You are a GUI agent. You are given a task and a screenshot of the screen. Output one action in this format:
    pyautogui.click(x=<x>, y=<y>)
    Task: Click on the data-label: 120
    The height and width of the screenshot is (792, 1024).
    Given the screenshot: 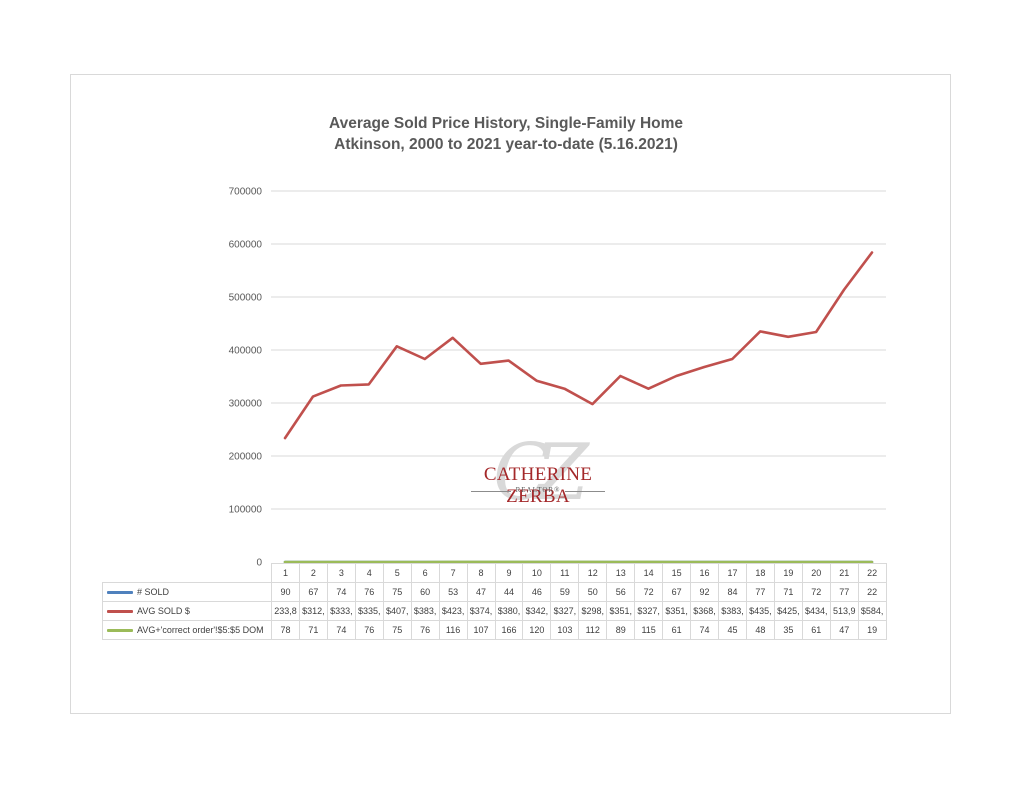 What is the action you would take?
    pyautogui.click(x=537, y=630)
    